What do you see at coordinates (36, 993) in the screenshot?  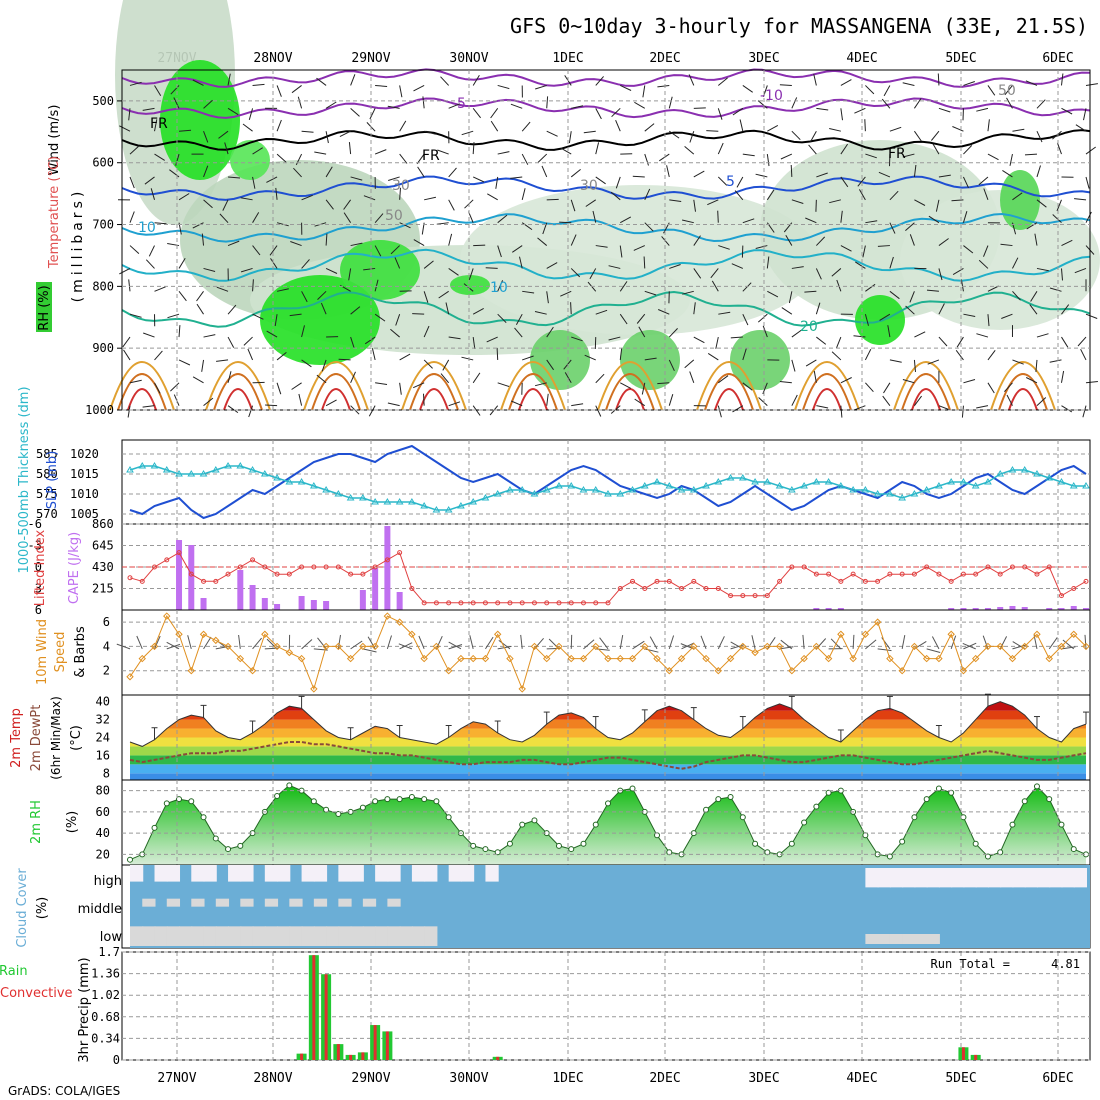 I see `precip-side-label-2: Convective` at bounding box center [36, 993].